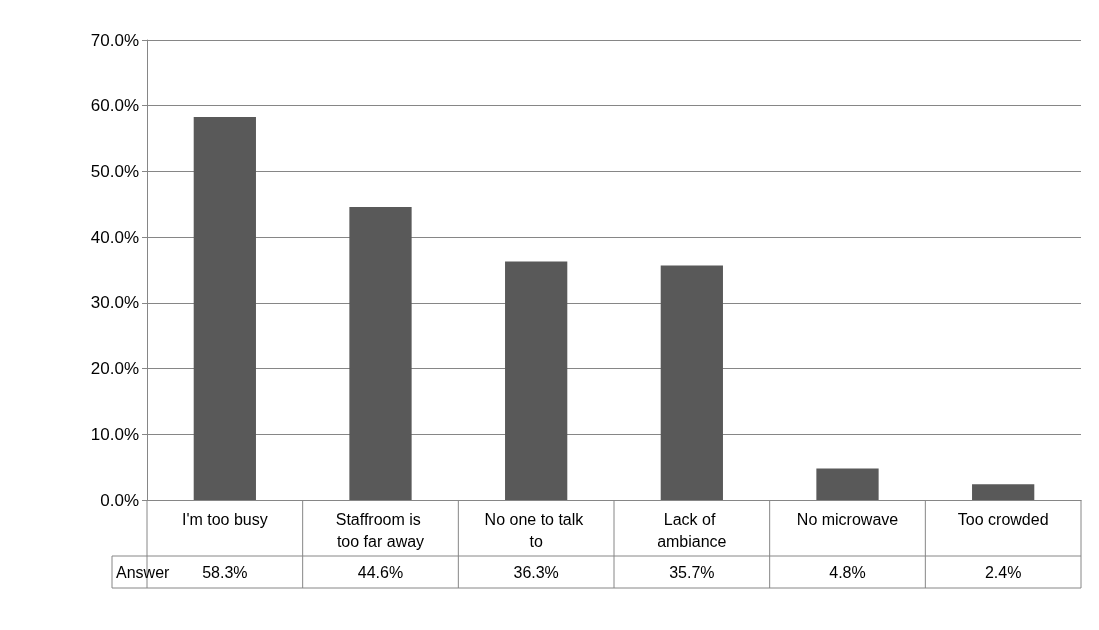 This screenshot has width=1099, height=630. What do you see at coordinates (1003, 519) in the screenshot?
I see `x-tick-label: Too crowded` at bounding box center [1003, 519].